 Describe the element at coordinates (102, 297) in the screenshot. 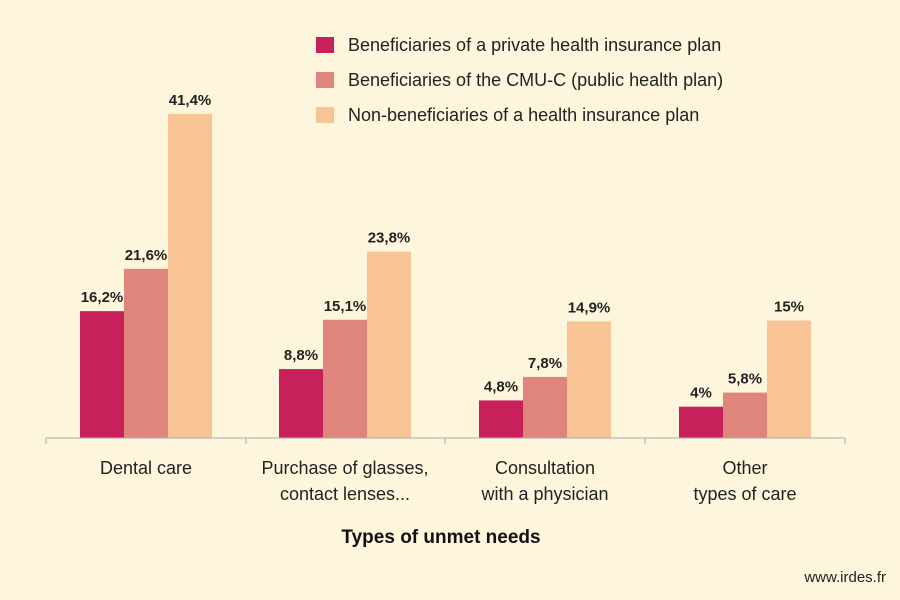

I see `bar-value-label: 16,2%` at that location.